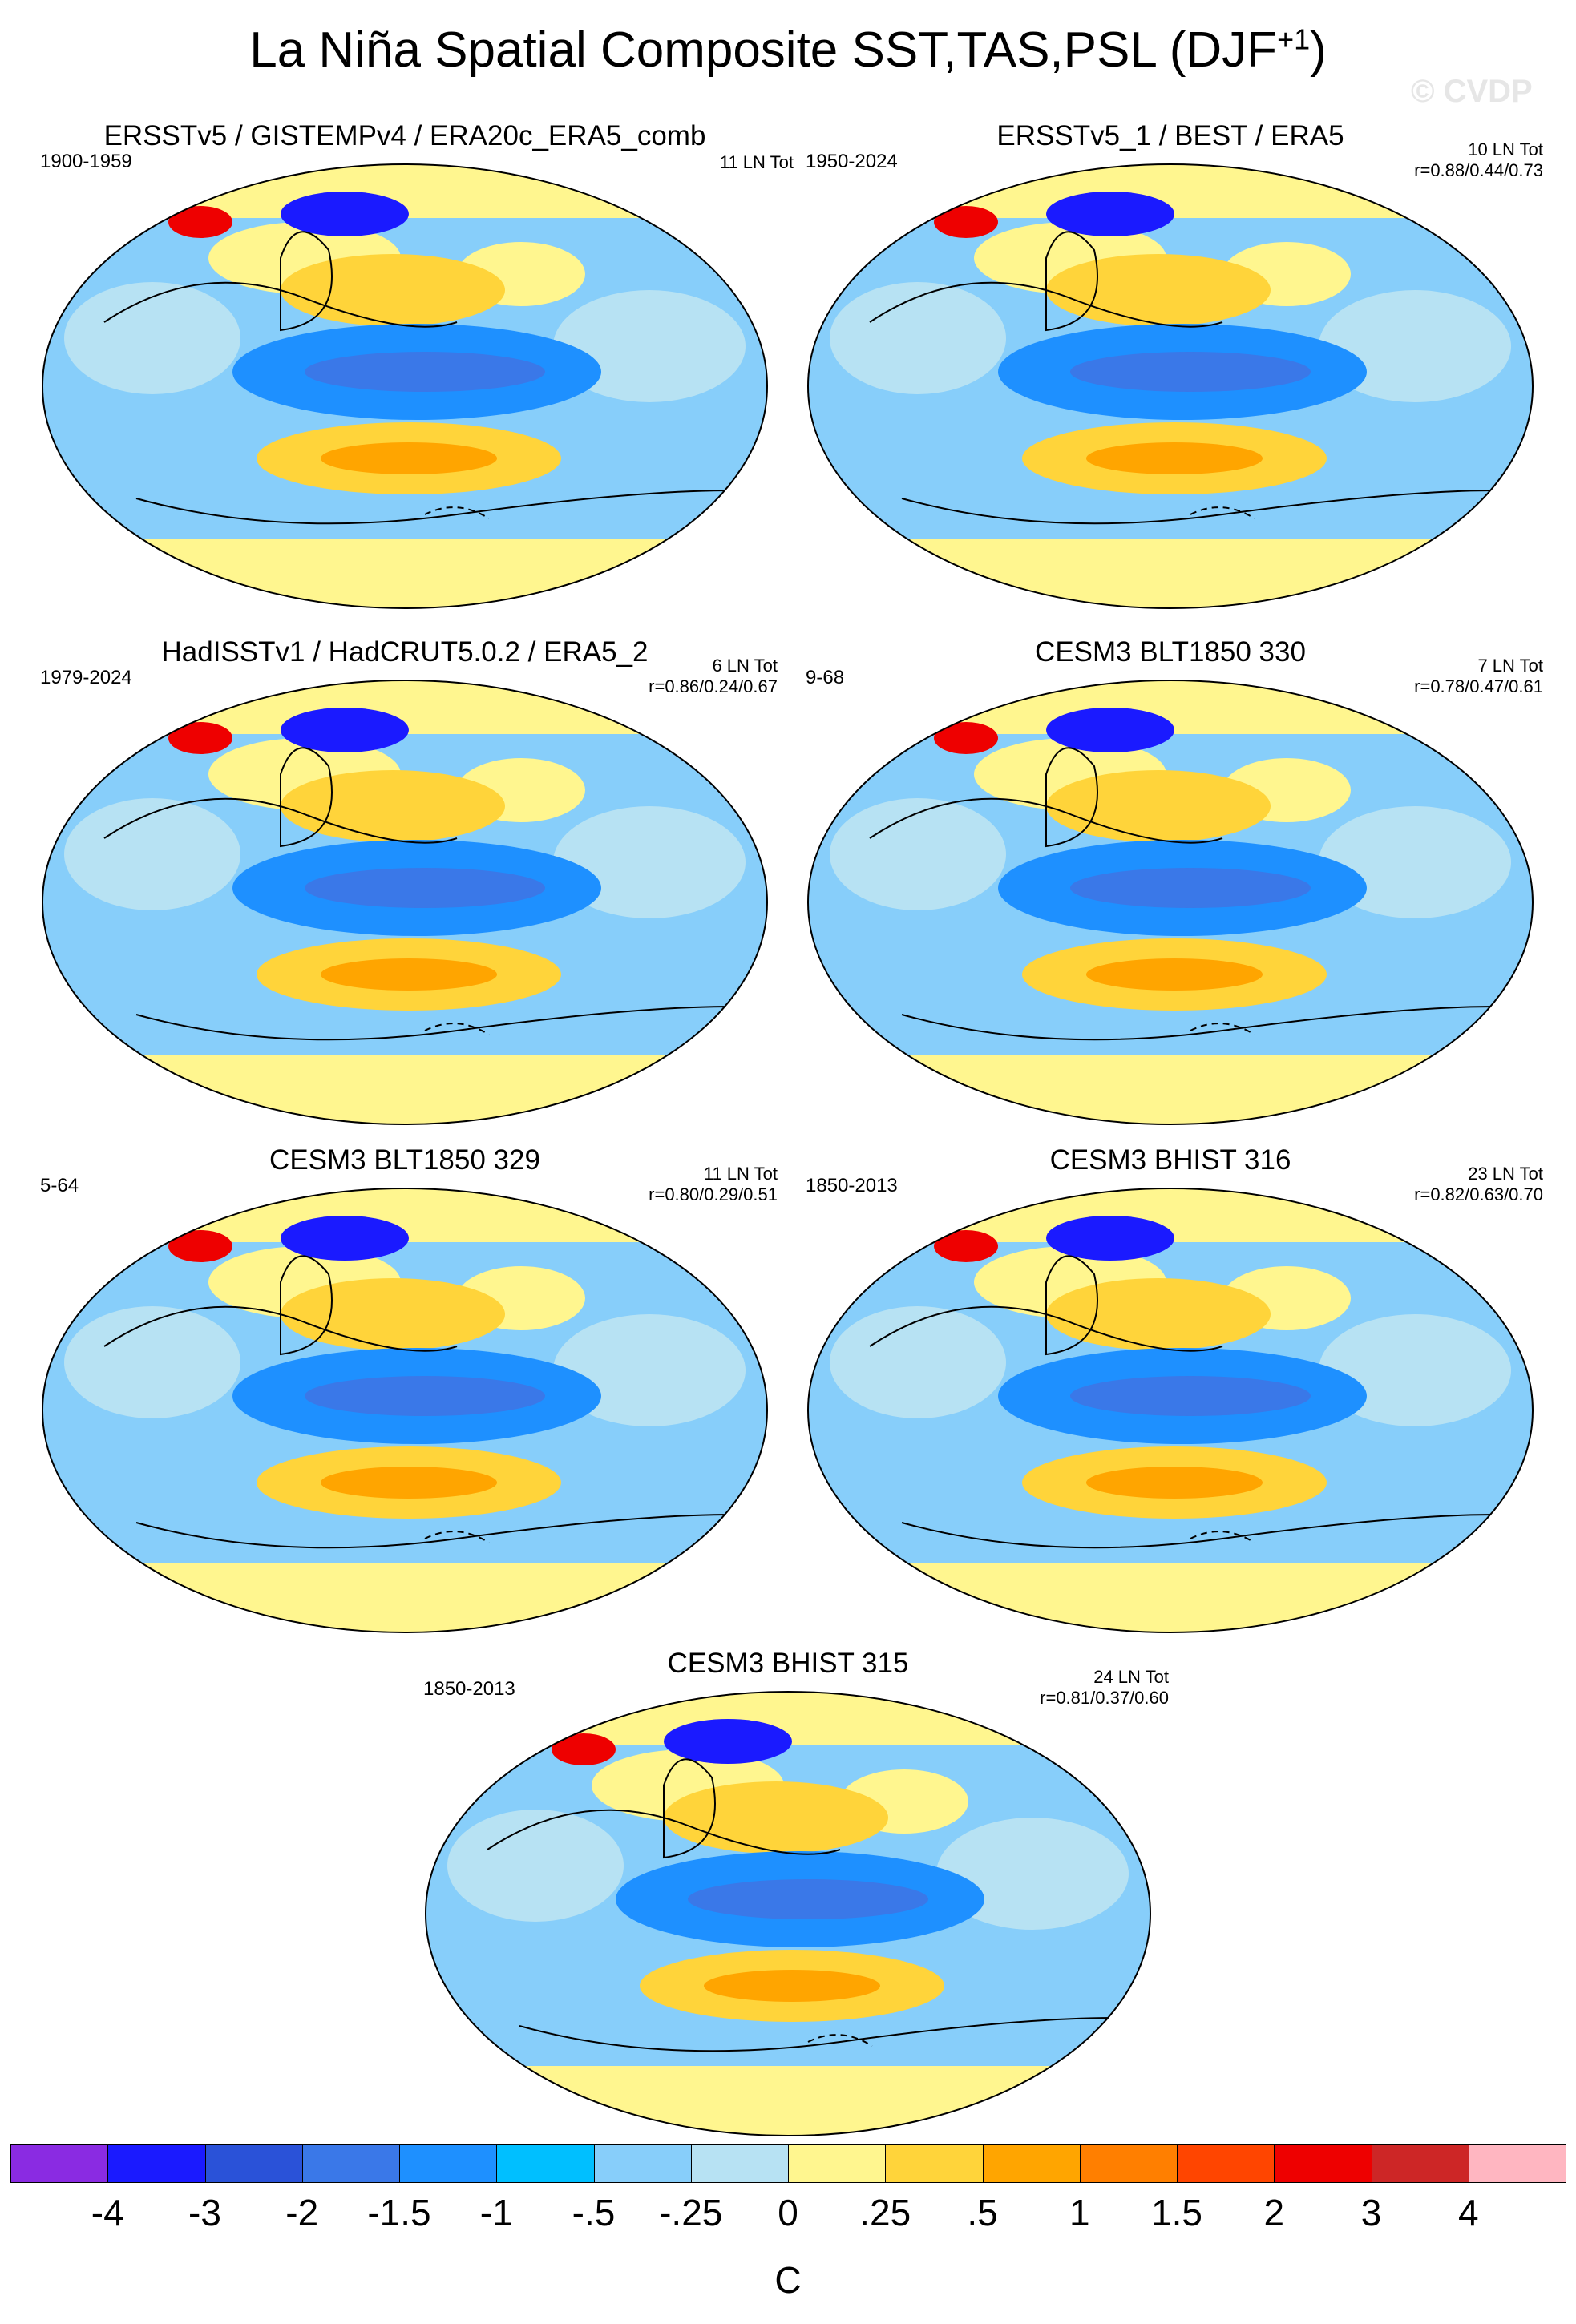 The image size is (1576, 2324). Describe the element at coordinates (788, 1663) in the screenshot. I see `panel-title: CESM3 BHIST 315` at that location.